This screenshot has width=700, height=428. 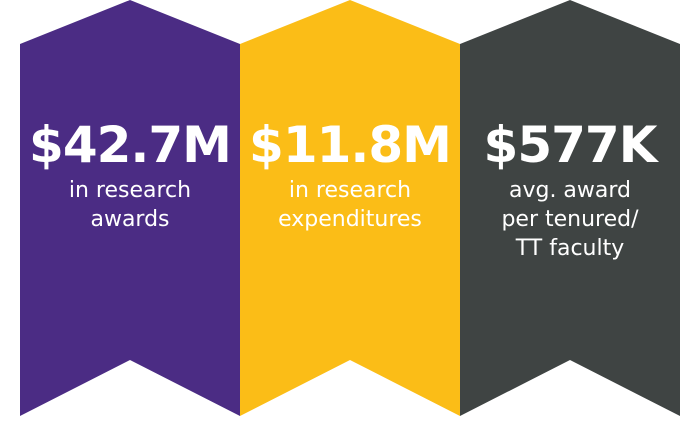 I want to click on stat-value: $577K, so click(x=570, y=145).